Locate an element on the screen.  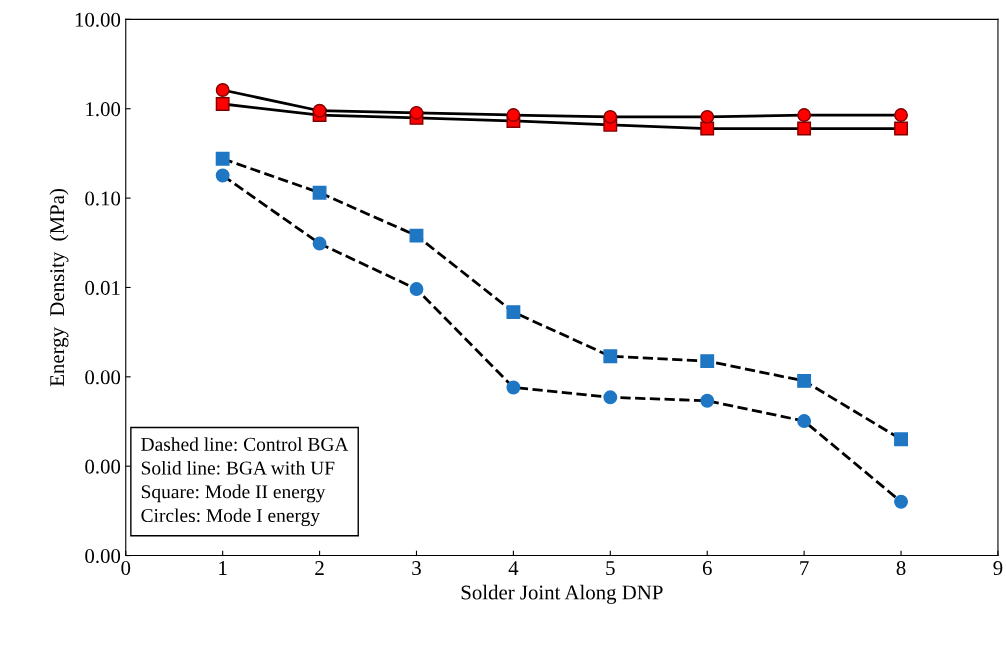
x-tick-label: 8 is located at coordinates (901, 568).